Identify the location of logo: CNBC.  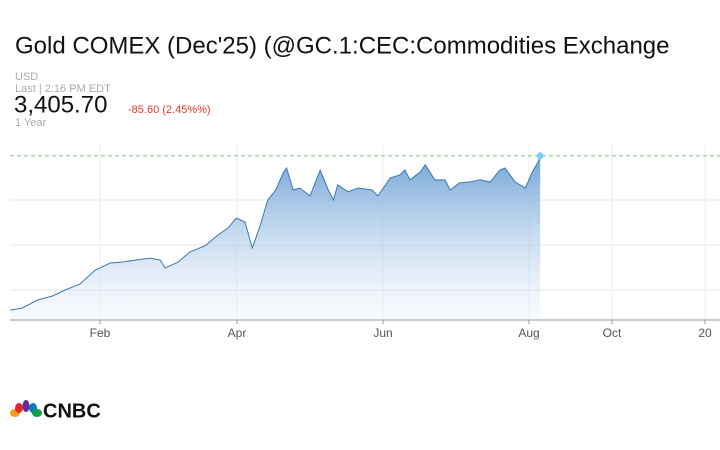
(55, 411).